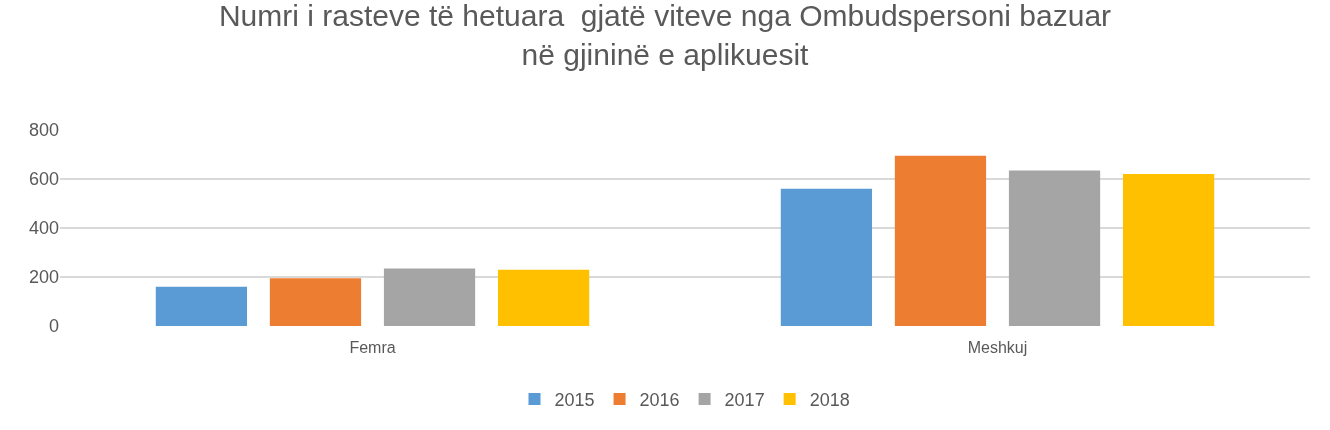 This screenshot has width=1330, height=430. Describe the element at coordinates (43, 228) in the screenshot. I see `y-tick-label: 400` at that location.